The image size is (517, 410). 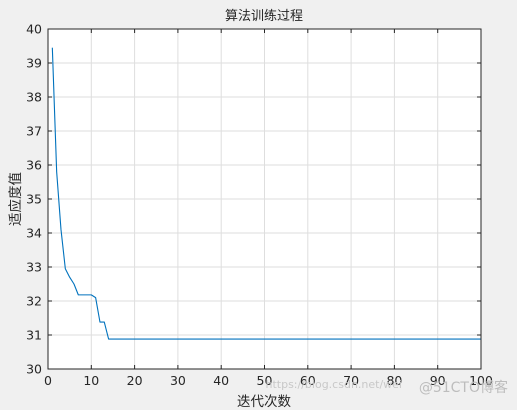 I want to click on x-axis-label: 迭代次数, so click(x=264, y=402).